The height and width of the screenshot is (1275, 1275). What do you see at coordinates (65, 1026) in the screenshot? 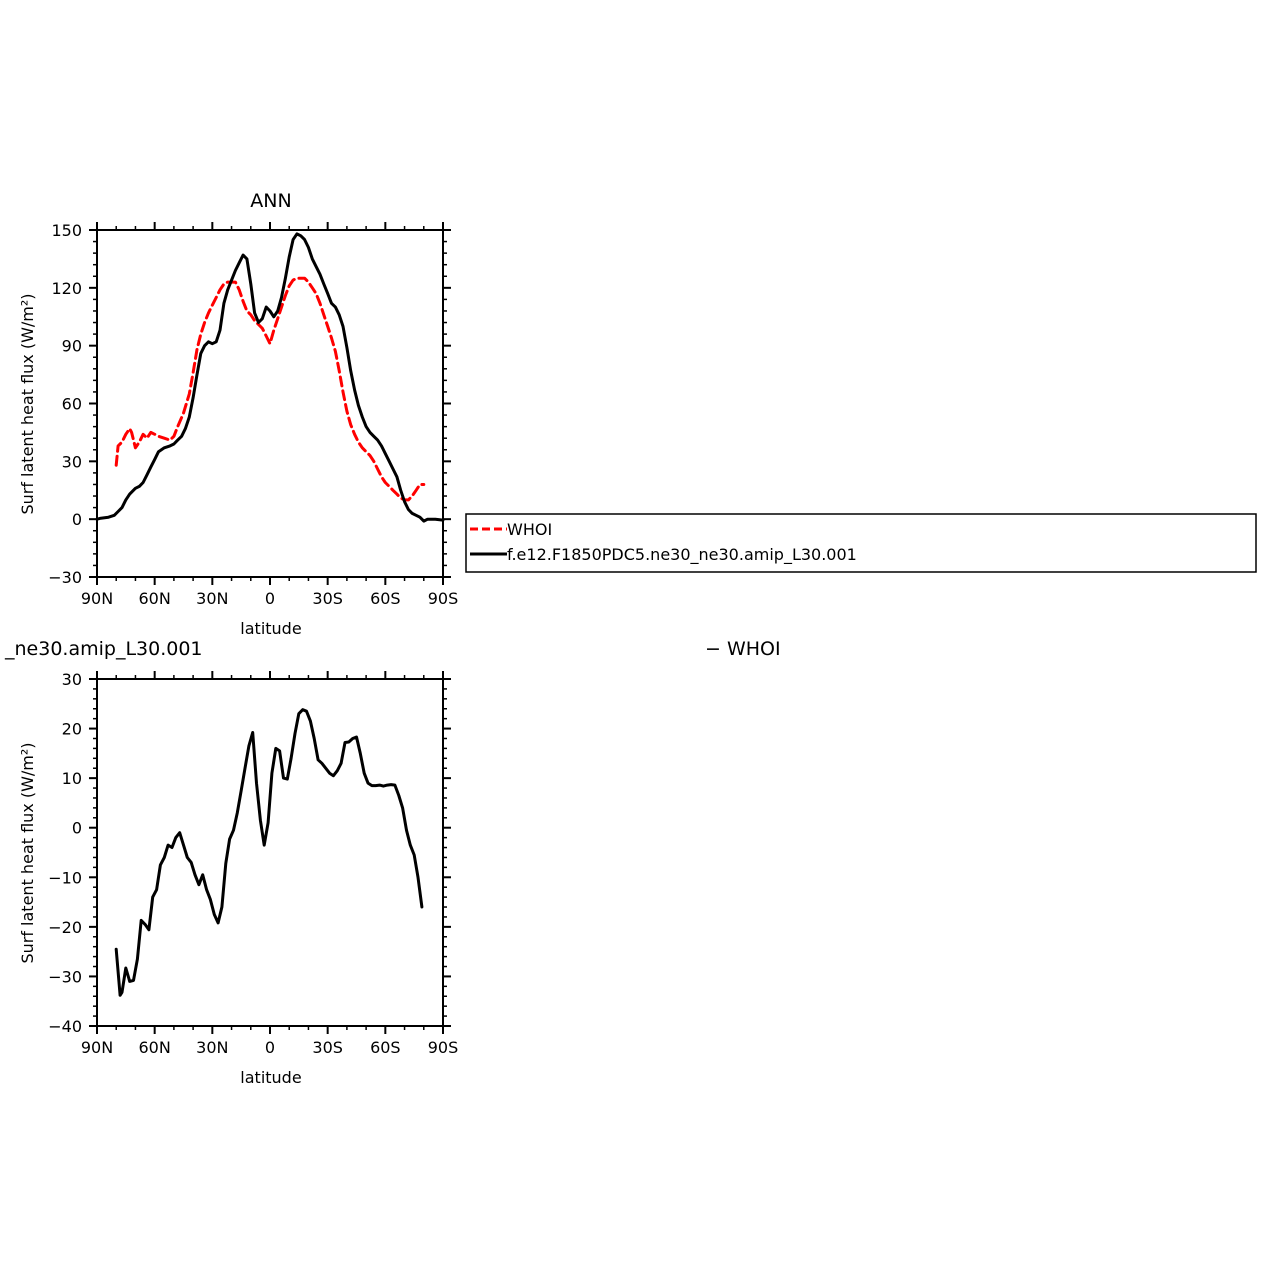
I see `y-tick-label: −40` at bounding box center [65, 1026].